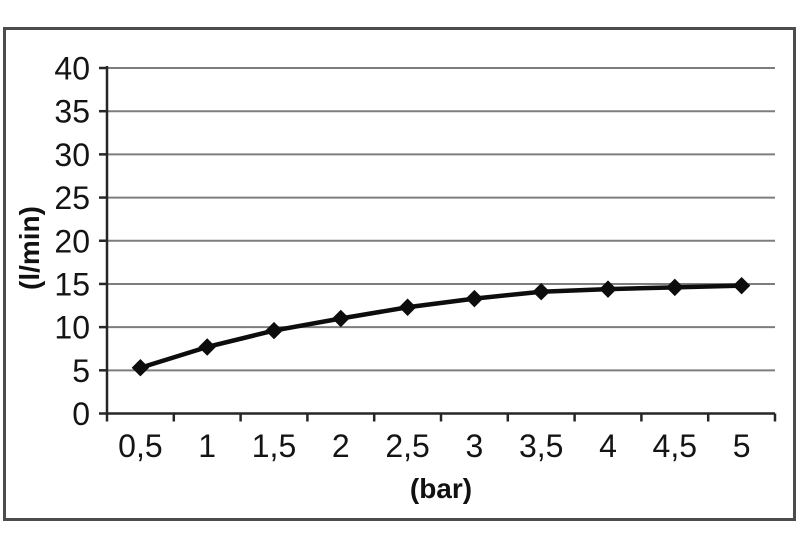  What do you see at coordinates (72, 328) in the screenshot?
I see `y-tick-label: 10` at bounding box center [72, 328].